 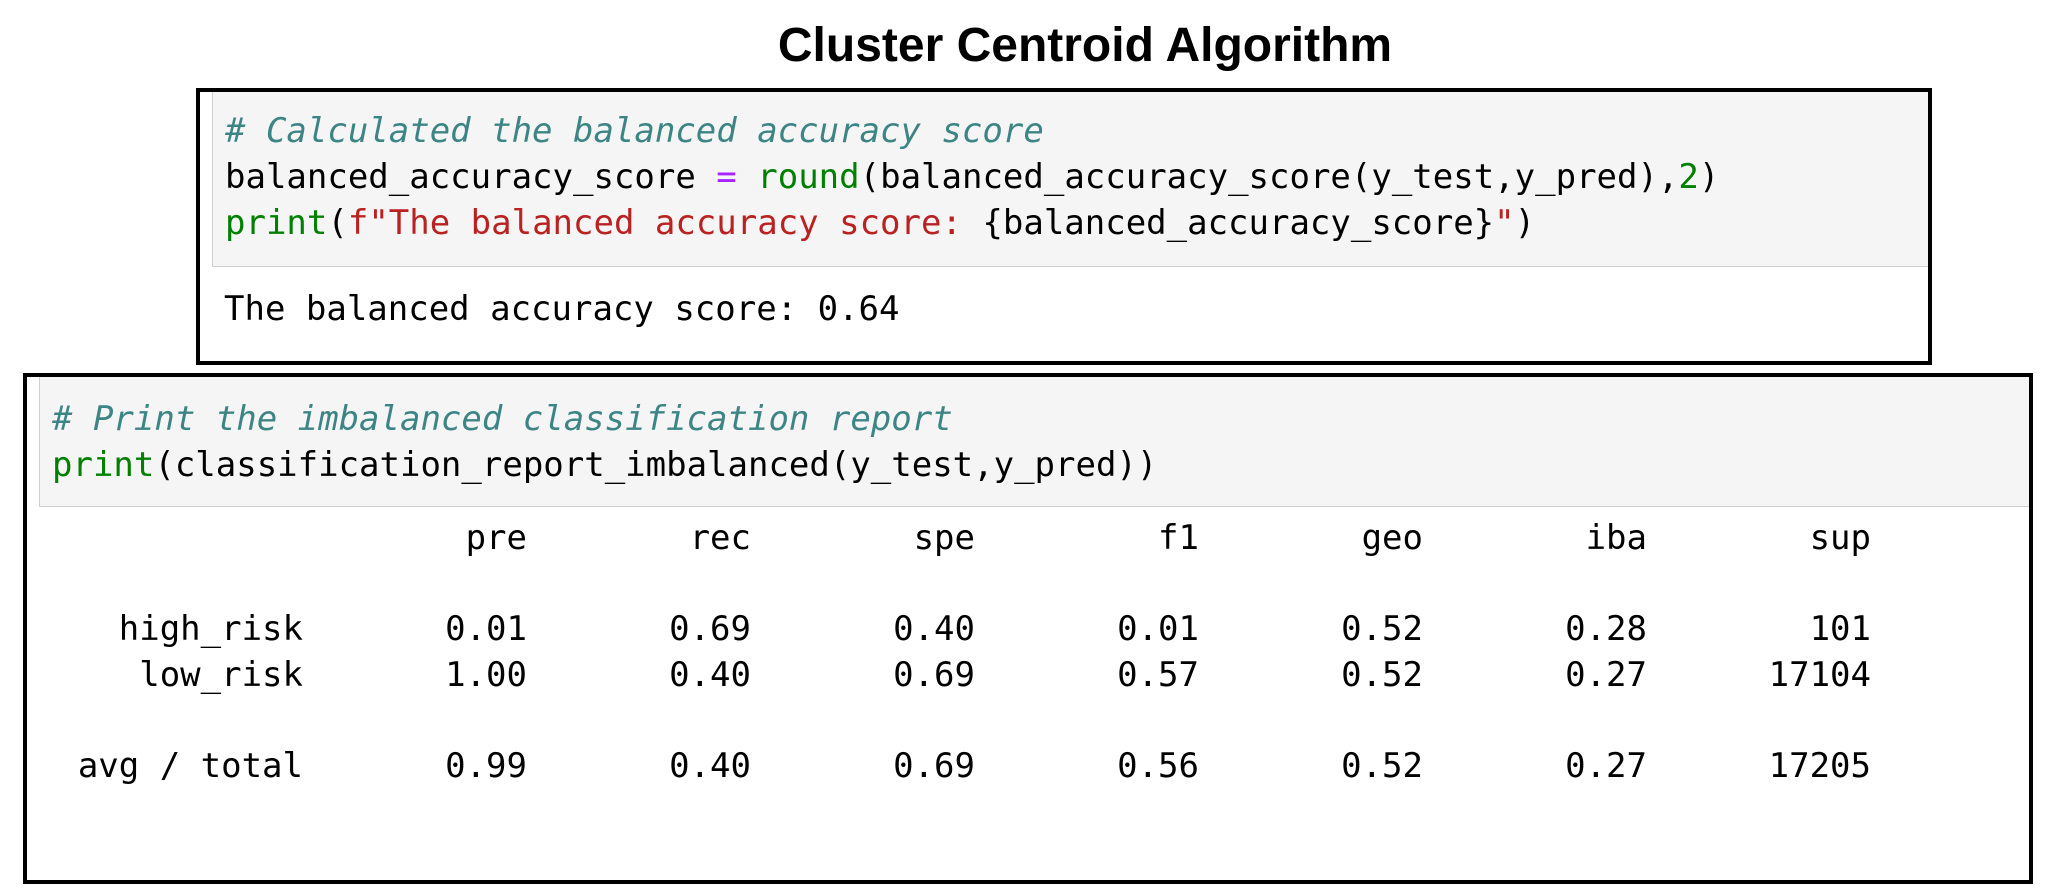 I want to click on code-fstring-expr: {balanced_accuracy_score}, so click(x=1238, y=223).